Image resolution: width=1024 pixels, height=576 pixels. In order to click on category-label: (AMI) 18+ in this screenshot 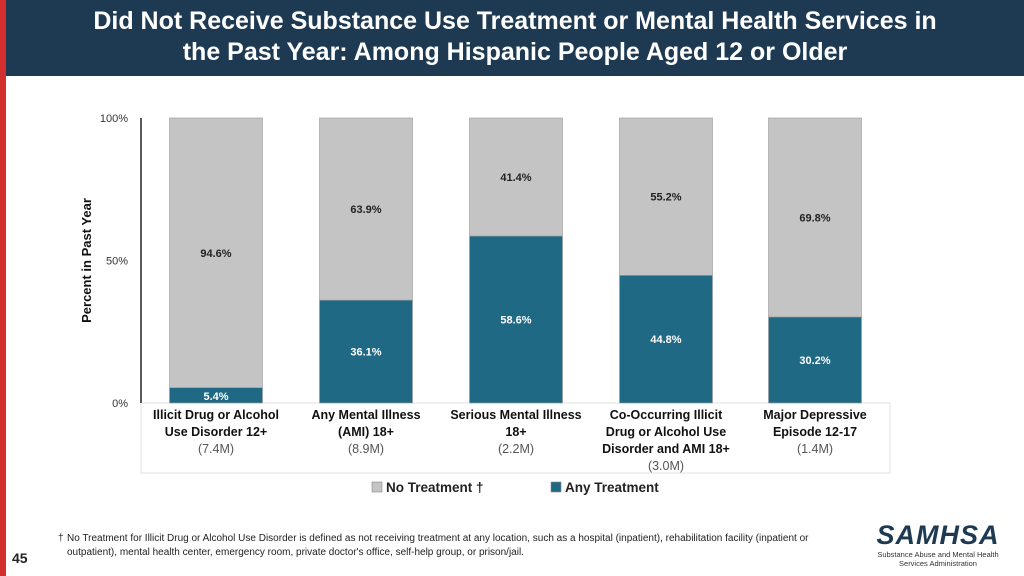, I will do `click(366, 432)`.